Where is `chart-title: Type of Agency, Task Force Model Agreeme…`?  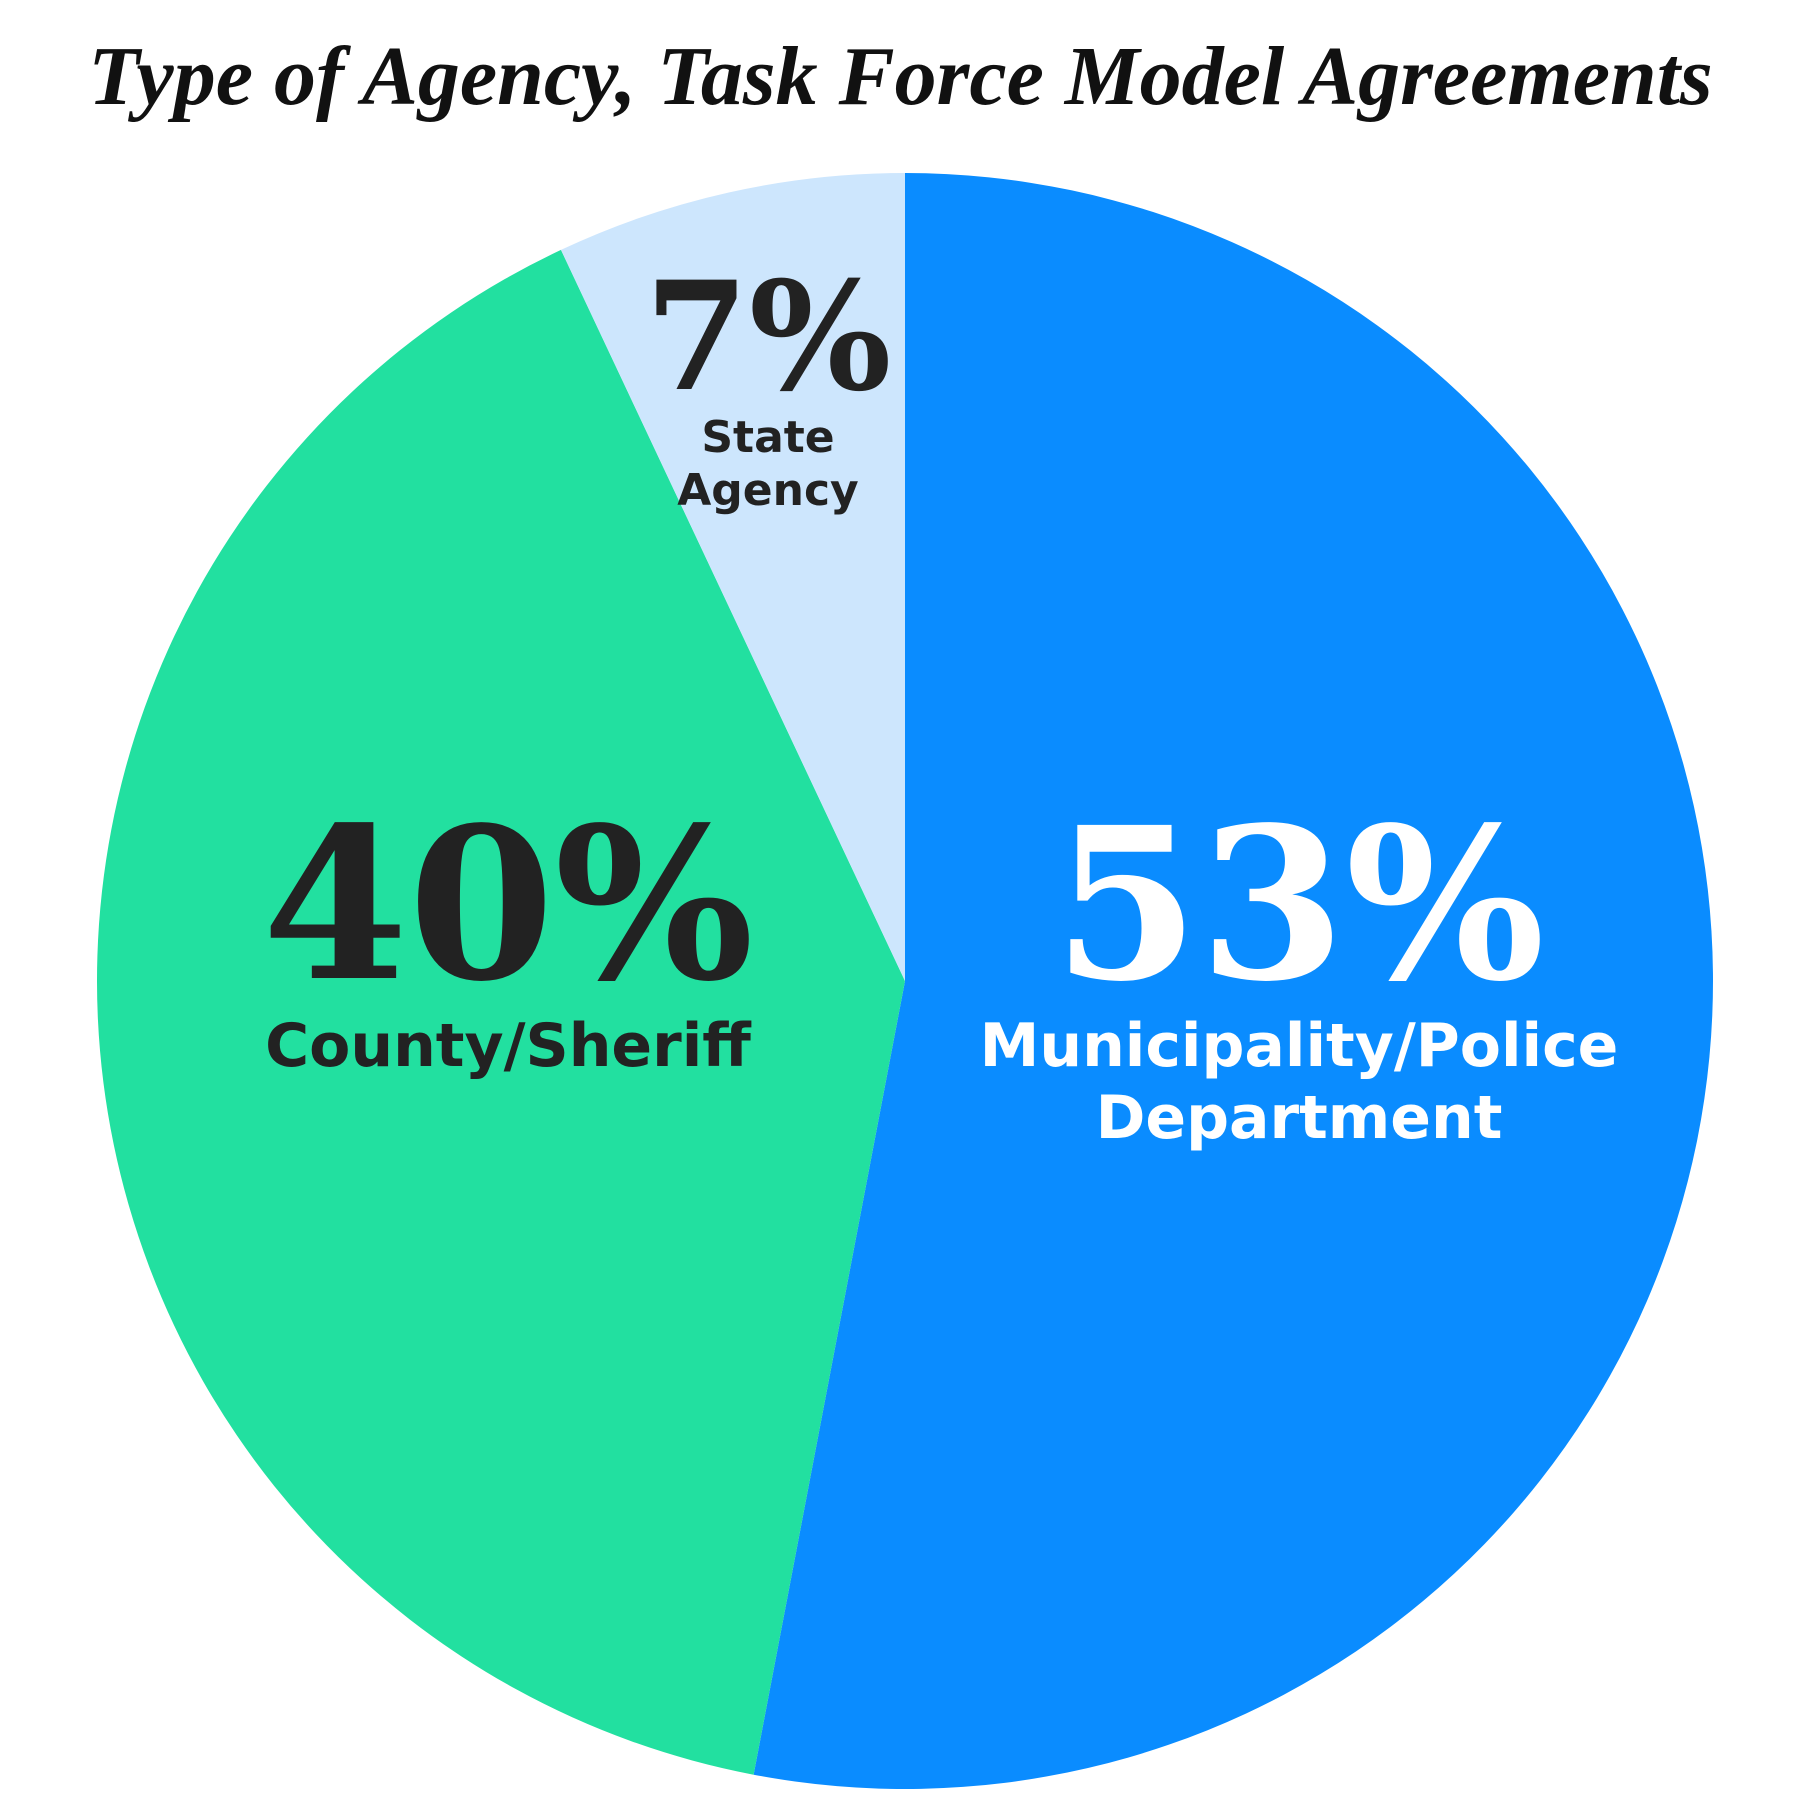 chart-title: Type of Agency, Task Force Model Agreeme… is located at coordinates (900, 76).